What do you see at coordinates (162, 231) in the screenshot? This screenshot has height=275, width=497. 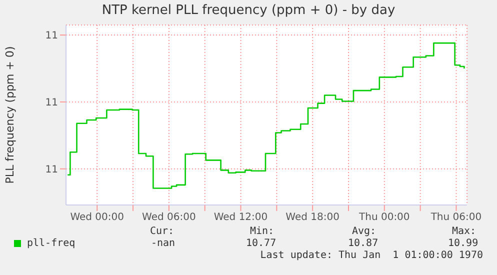 I see `text: Cur:` at bounding box center [162, 231].